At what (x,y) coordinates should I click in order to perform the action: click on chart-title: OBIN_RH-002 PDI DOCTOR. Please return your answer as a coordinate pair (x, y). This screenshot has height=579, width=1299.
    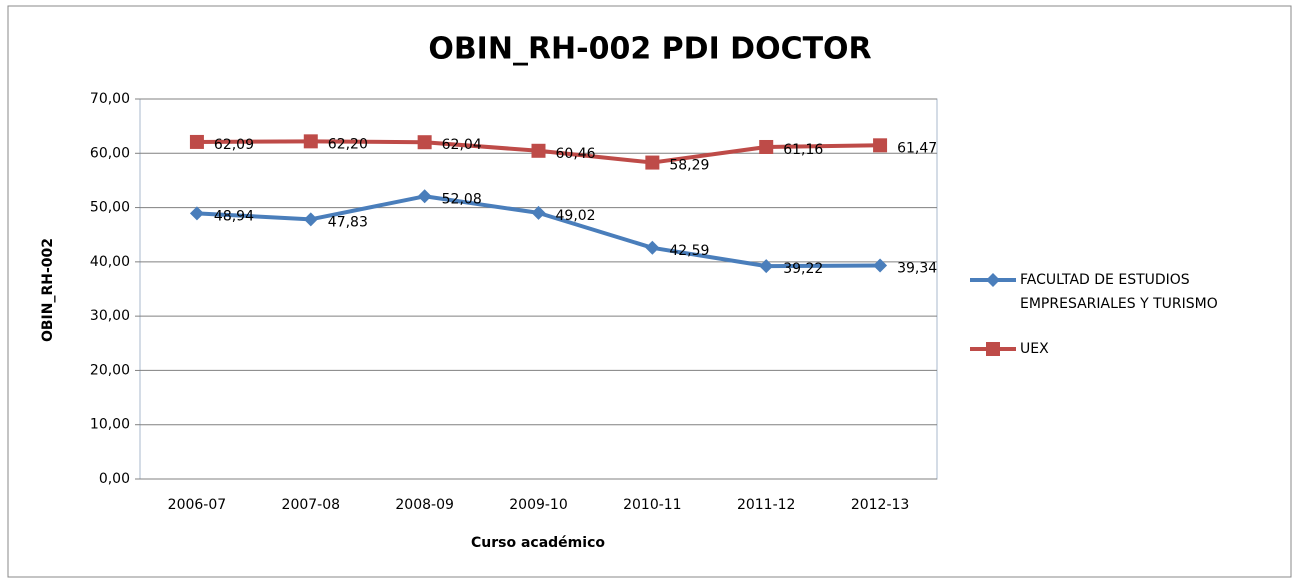
    Looking at the image, I should click on (649, 49).